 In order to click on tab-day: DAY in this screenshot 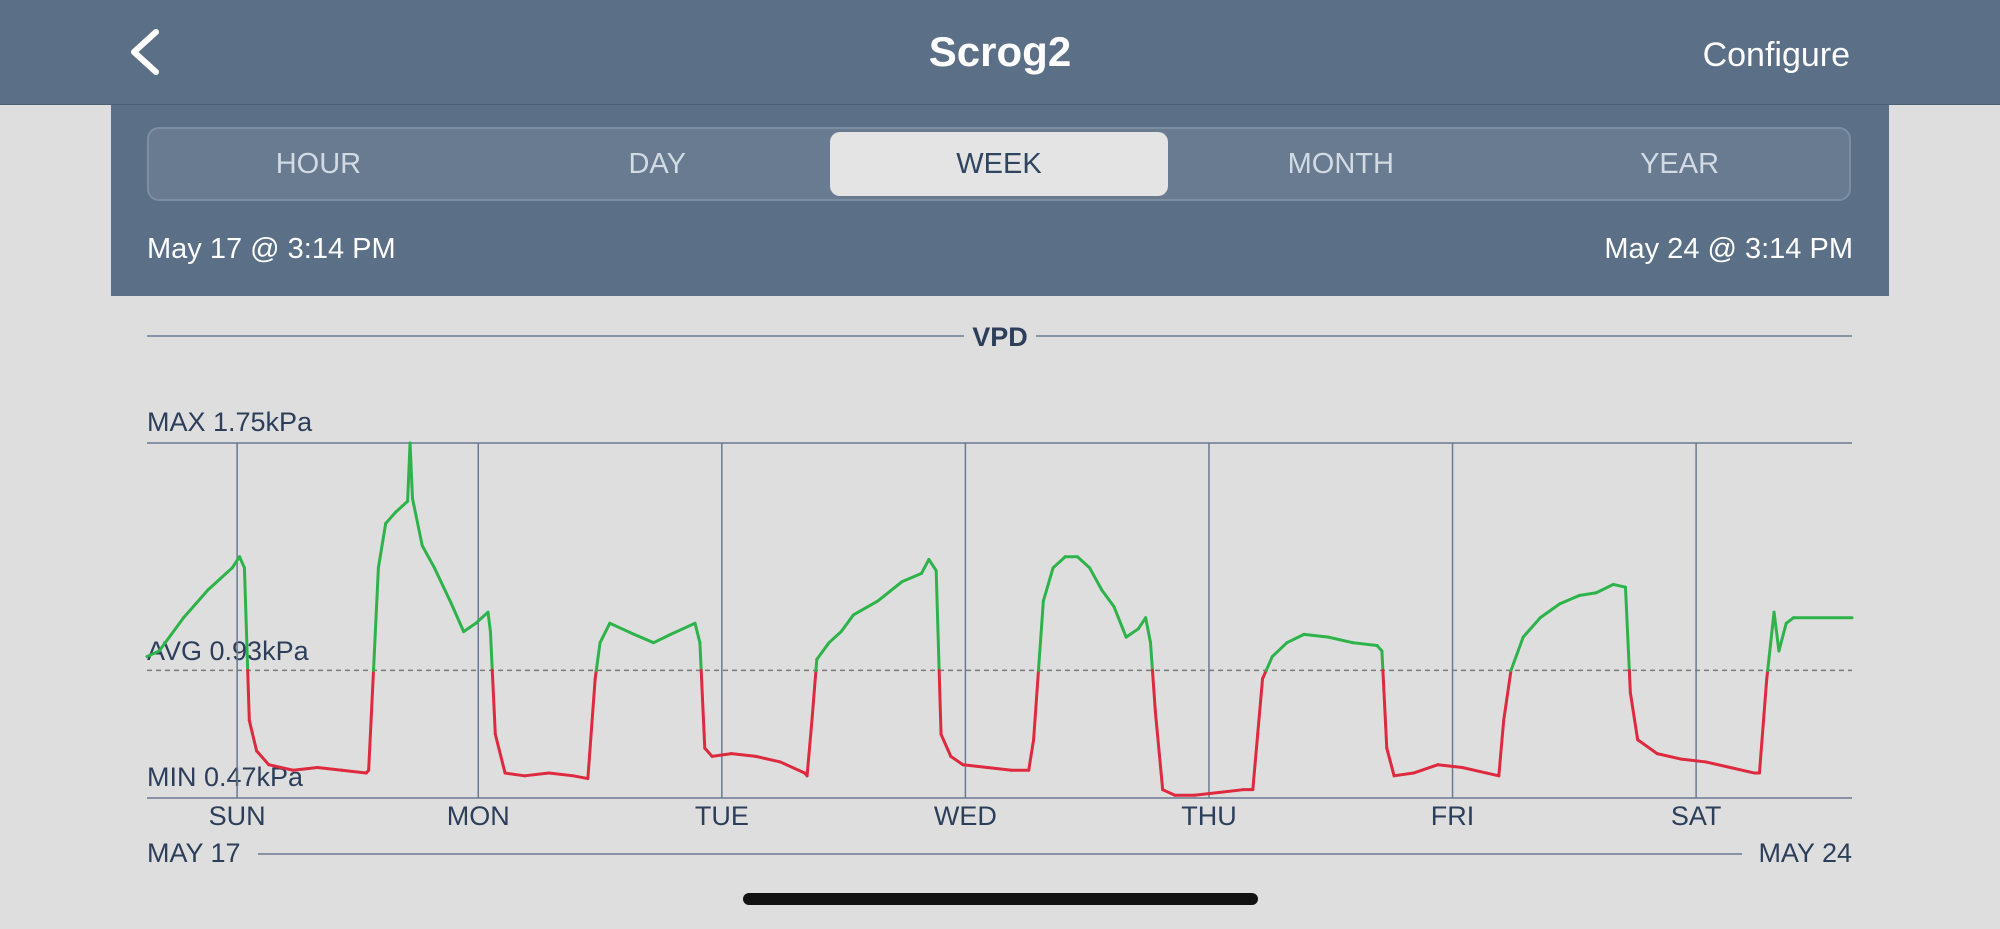, I will do `click(657, 164)`.